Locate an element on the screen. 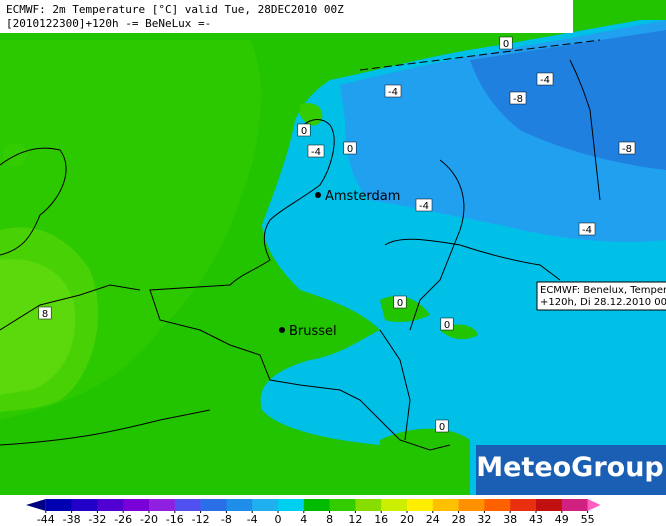 Image resolution: width=666 pixels, height=526 pixels. tooltip is located at coordinates (601, 296).